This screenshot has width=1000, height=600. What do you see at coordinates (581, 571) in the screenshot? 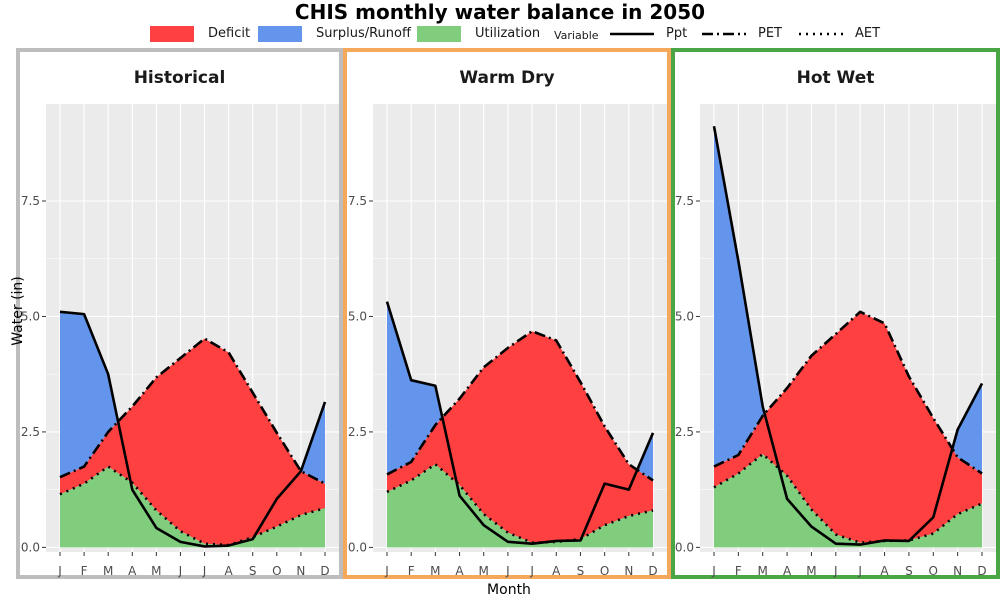
I see `x-tick-label-warm-dry: S` at bounding box center [581, 571].